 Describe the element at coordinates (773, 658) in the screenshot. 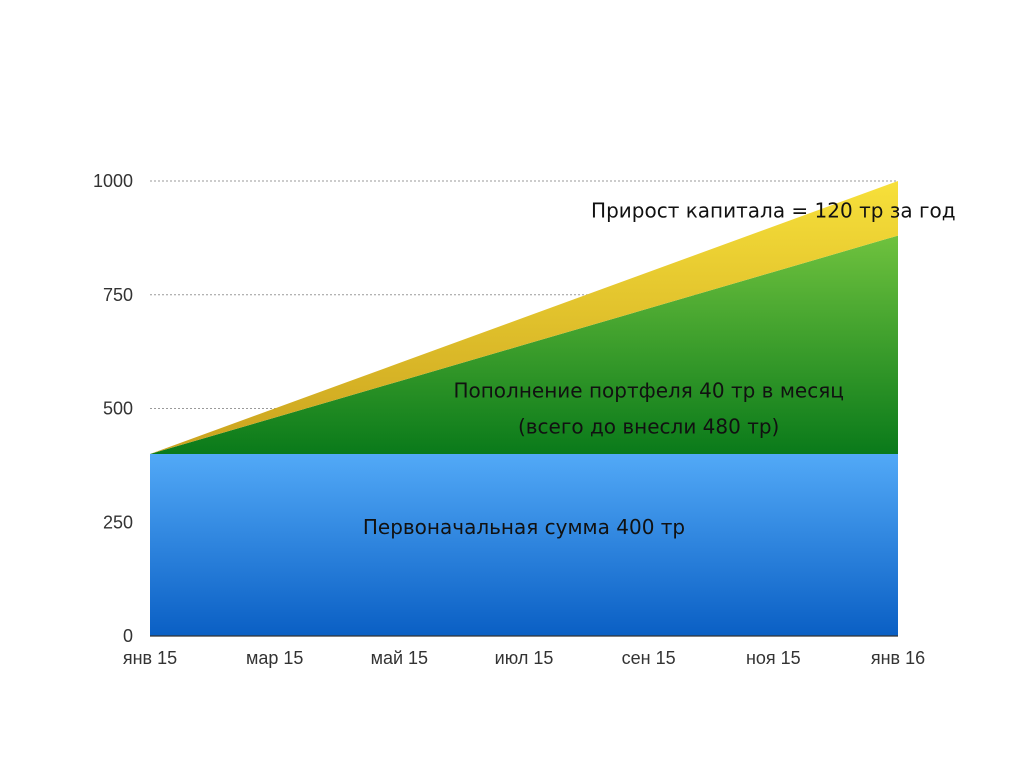

I see `x-tick-label: ноя 15` at that location.